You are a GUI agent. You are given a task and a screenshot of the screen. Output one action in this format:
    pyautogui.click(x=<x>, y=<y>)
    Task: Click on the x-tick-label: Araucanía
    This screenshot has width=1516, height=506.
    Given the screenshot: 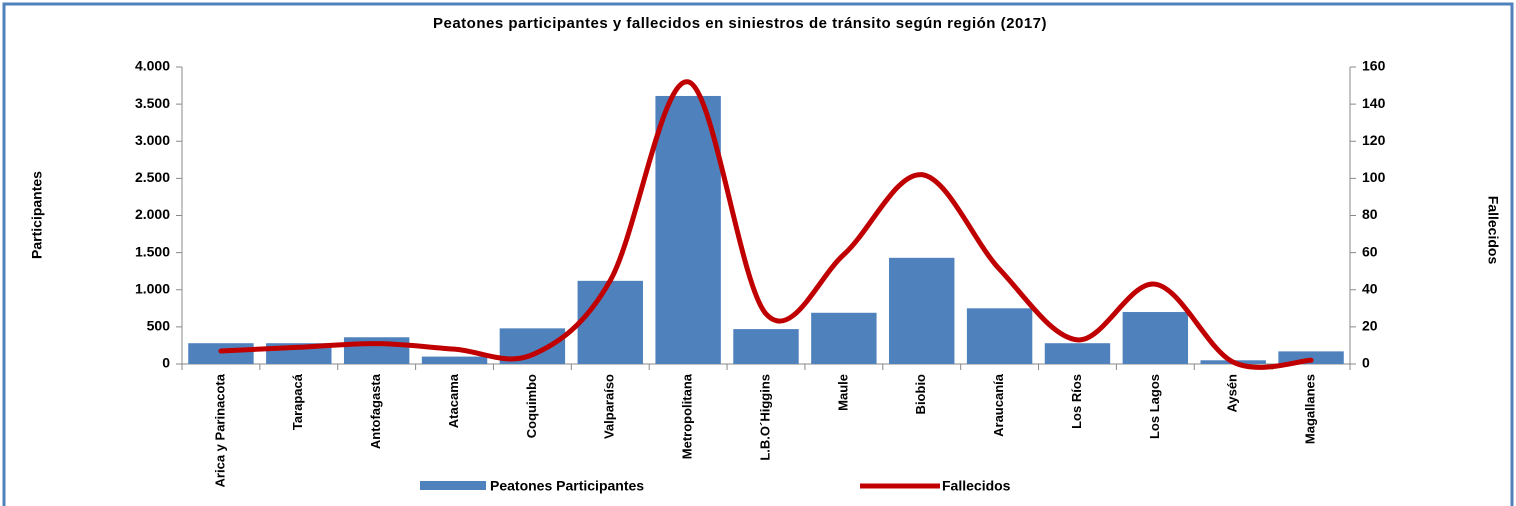 What is the action you would take?
    pyautogui.click(x=998, y=405)
    